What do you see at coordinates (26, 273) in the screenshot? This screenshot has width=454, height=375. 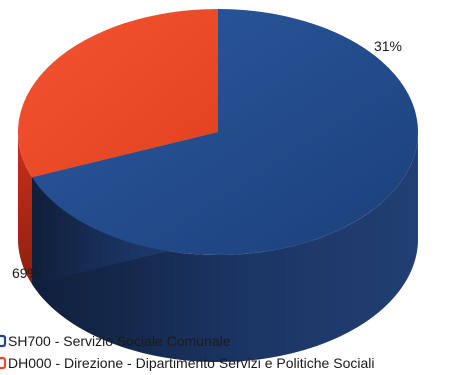 I see `data-label-1: 69%` at bounding box center [26, 273].